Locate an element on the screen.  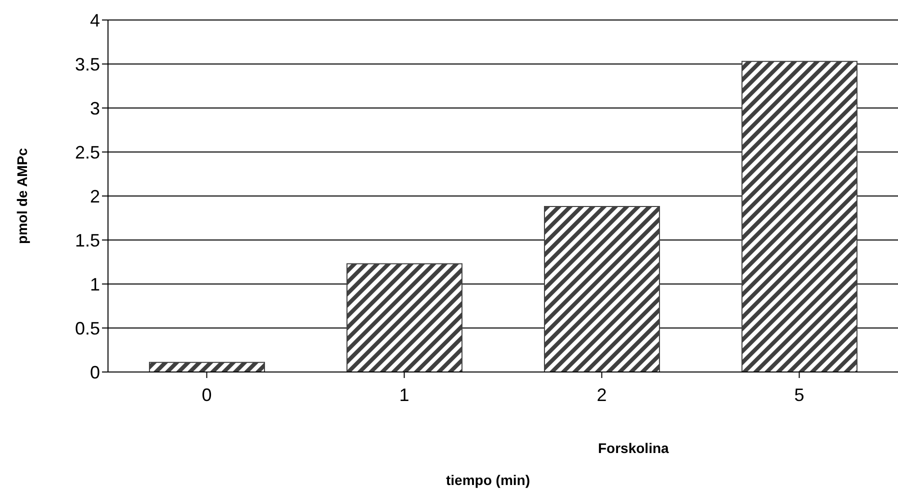
y-tick-label: 0.5 is located at coordinates (87, 328).